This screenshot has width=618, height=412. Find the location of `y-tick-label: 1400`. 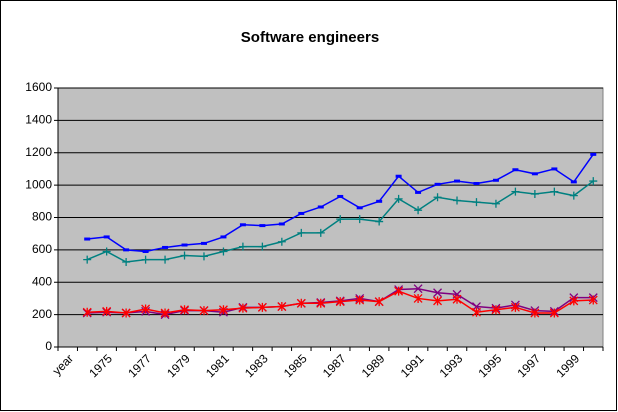

y-tick-label: 1400 is located at coordinates (38, 120).